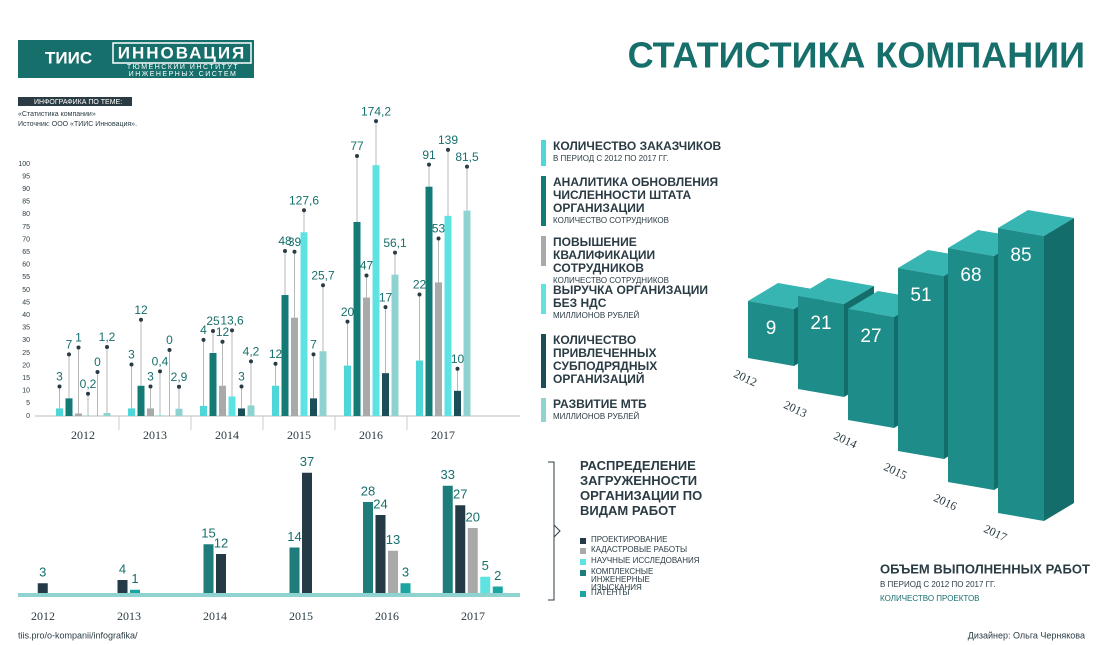  Describe the element at coordinates (596, 416) in the screenshot. I see `legend-note: Миллионов рублей` at that location.